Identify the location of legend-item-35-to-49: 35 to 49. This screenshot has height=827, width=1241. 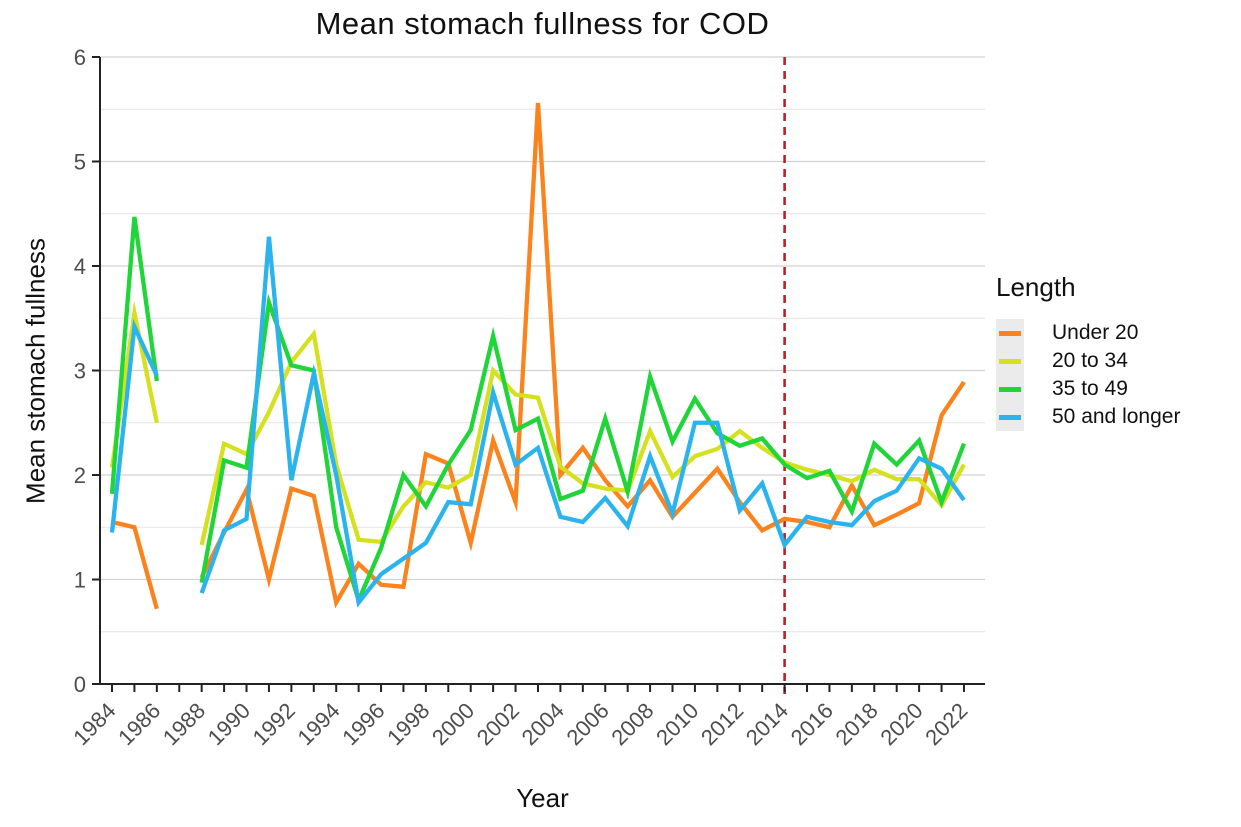
(1088, 389).